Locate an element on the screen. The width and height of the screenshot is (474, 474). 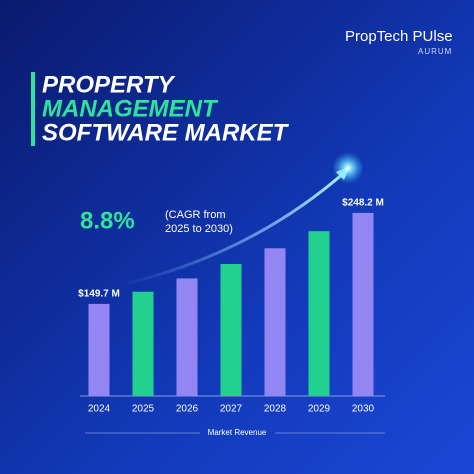
x-tick-label: 2029 is located at coordinates (319, 409).